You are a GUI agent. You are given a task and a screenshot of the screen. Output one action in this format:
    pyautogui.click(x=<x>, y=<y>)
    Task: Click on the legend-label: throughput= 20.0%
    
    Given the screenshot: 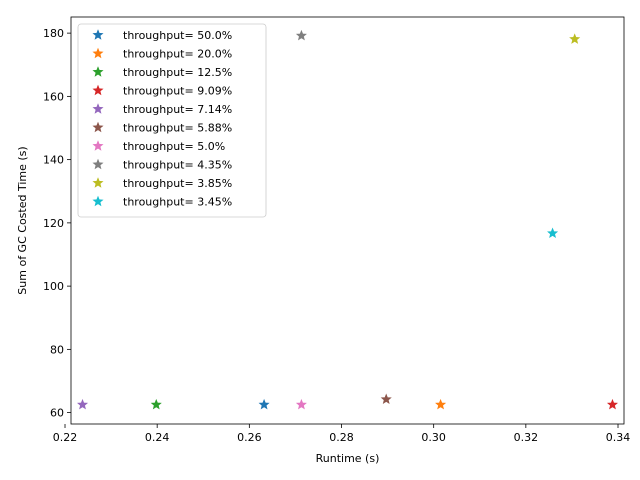 What is the action you would take?
    pyautogui.click(x=177, y=54)
    